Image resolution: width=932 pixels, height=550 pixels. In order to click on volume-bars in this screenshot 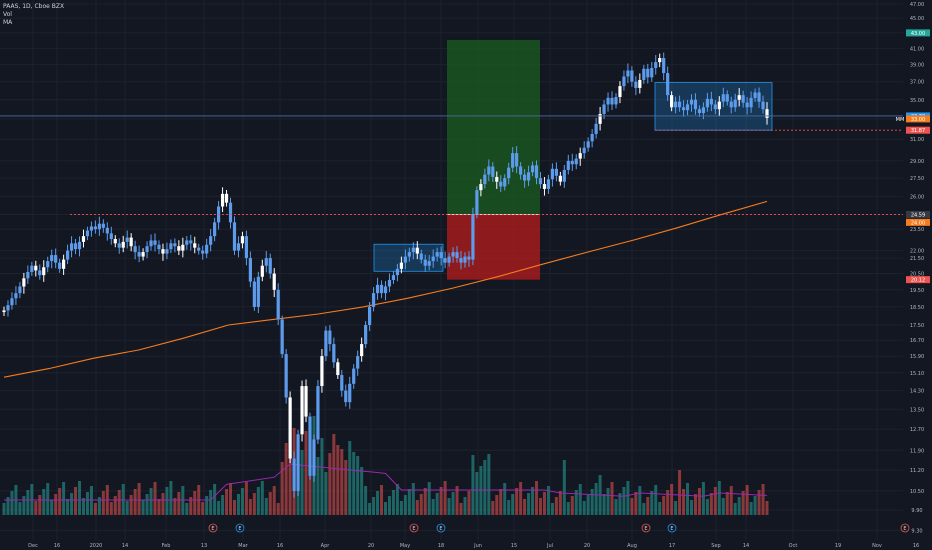, I will do `click(385, 465)`.